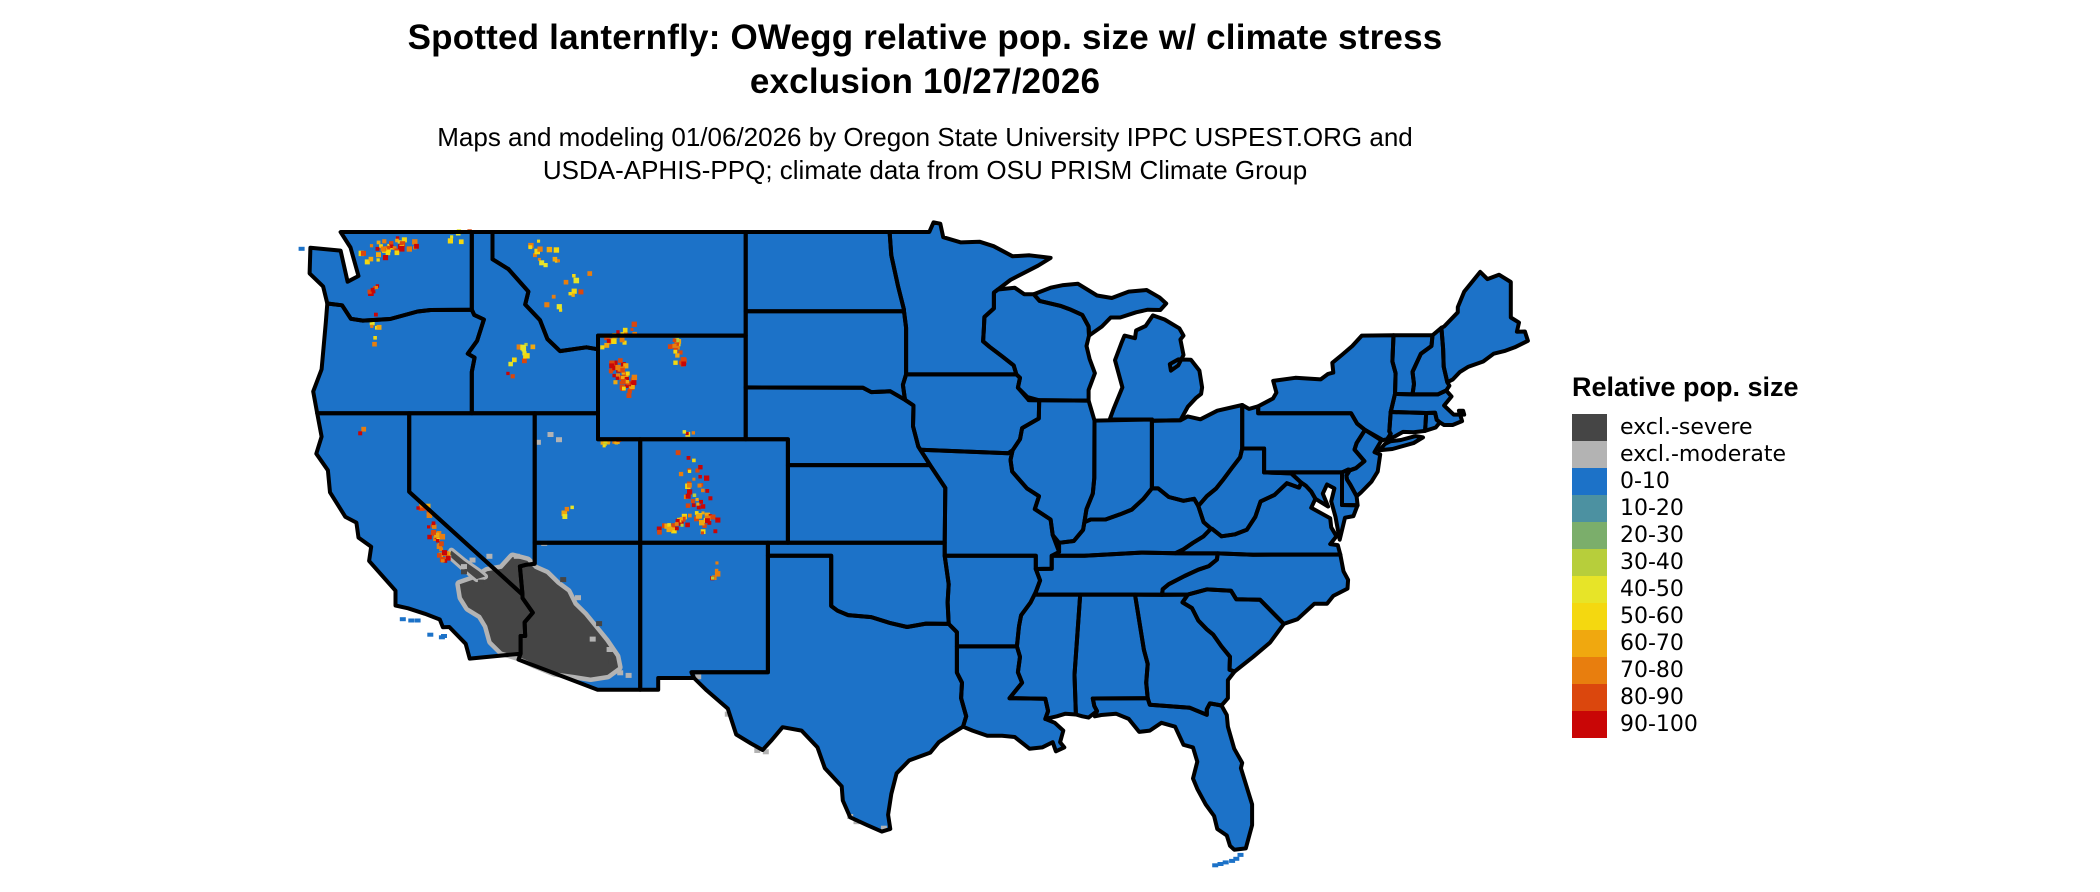 This screenshot has width=2100, height=892. What do you see at coordinates (1685, 616) in the screenshot?
I see `legend-item: 50-60` at bounding box center [1685, 616].